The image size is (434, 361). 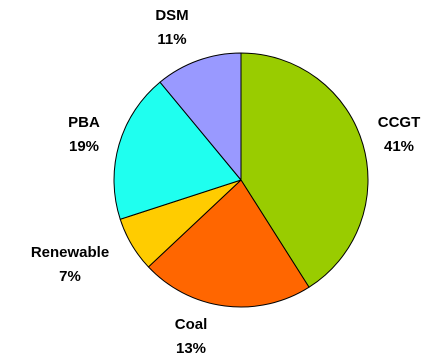 I want to click on label-dsm-name: DSM, so click(x=171, y=15).